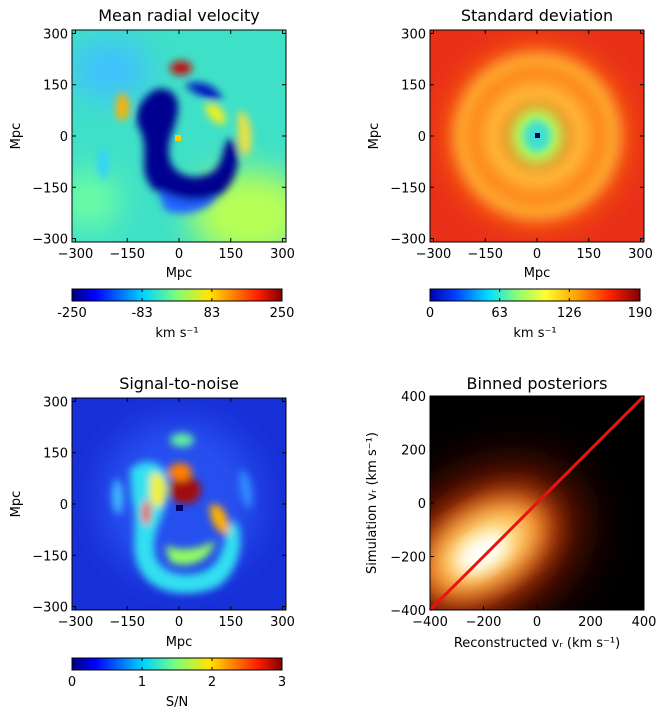 The width and height of the screenshot is (665, 716). I want to click on colorbar-tick-label: 83, so click(212, 313).